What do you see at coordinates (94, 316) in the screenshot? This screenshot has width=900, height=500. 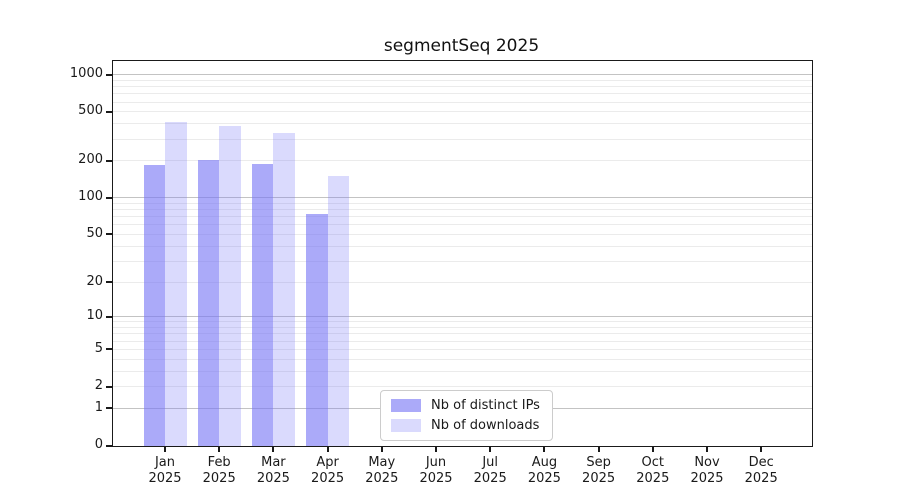 I see `y-tick-label: 10` at bounding box center [94, 316].